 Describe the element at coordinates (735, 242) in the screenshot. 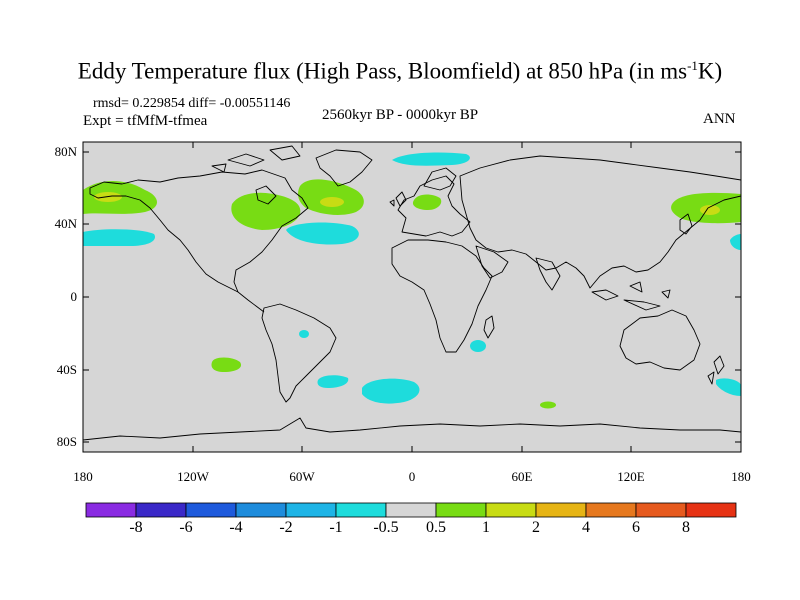

I see `anomaly-patch-pacific-east-edge` at that location.